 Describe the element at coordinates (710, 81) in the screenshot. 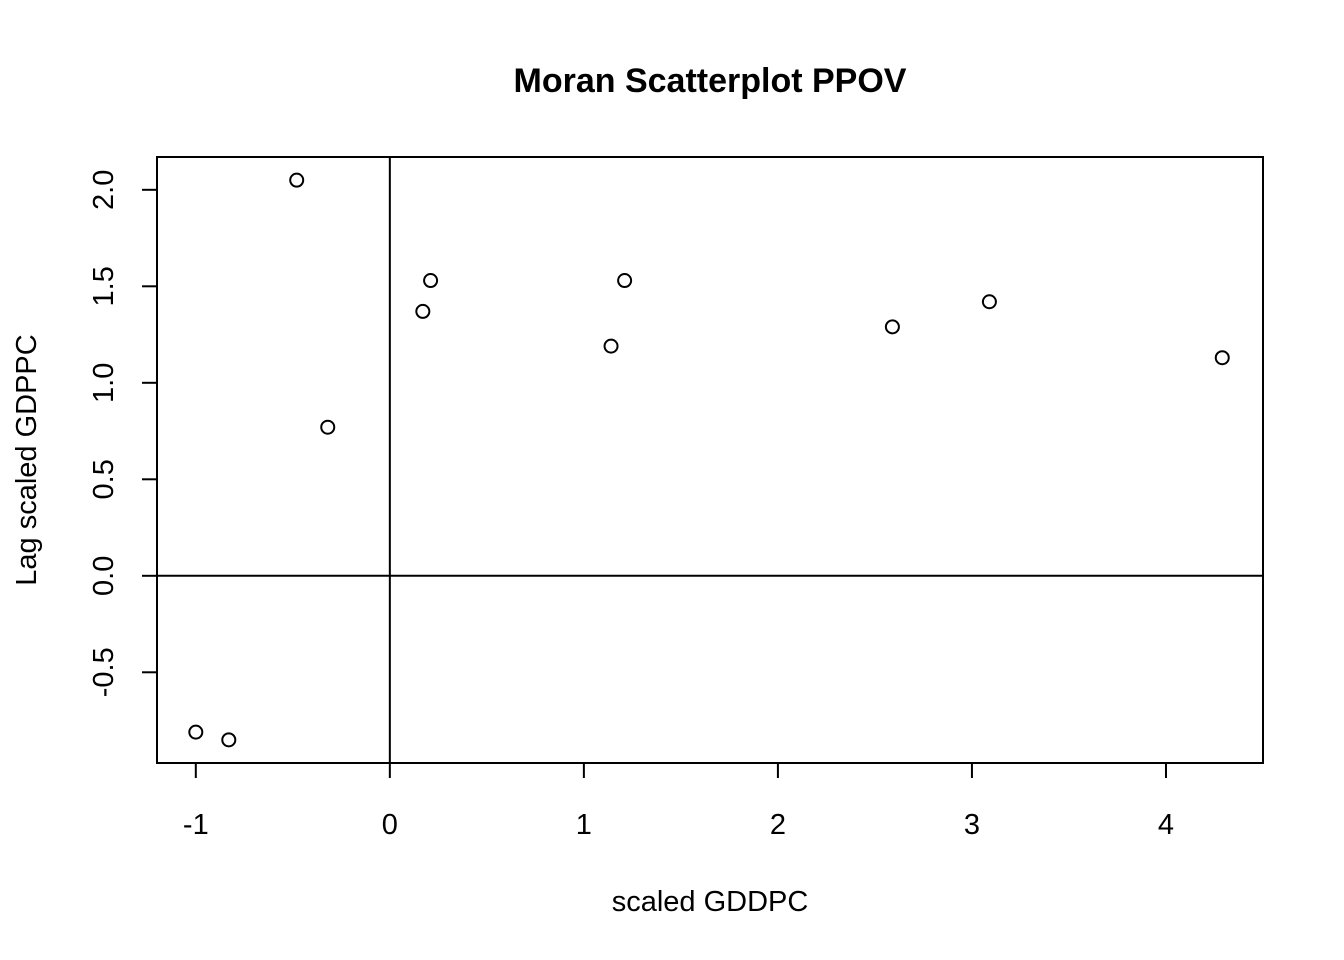

I see `chart-title: Moran Scatterplot PPOV` at that location.